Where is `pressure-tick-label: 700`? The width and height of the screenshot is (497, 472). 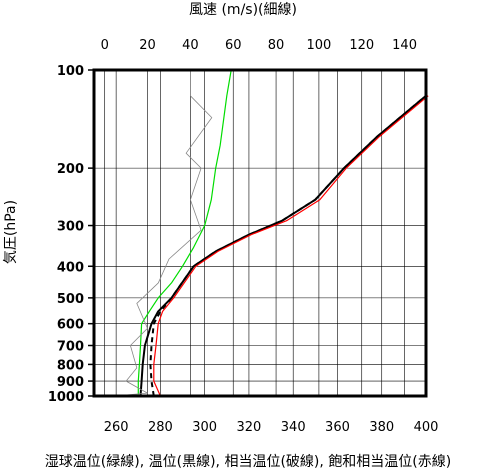 pressure-tick-label: 700 is located at coordinates (70, 347).